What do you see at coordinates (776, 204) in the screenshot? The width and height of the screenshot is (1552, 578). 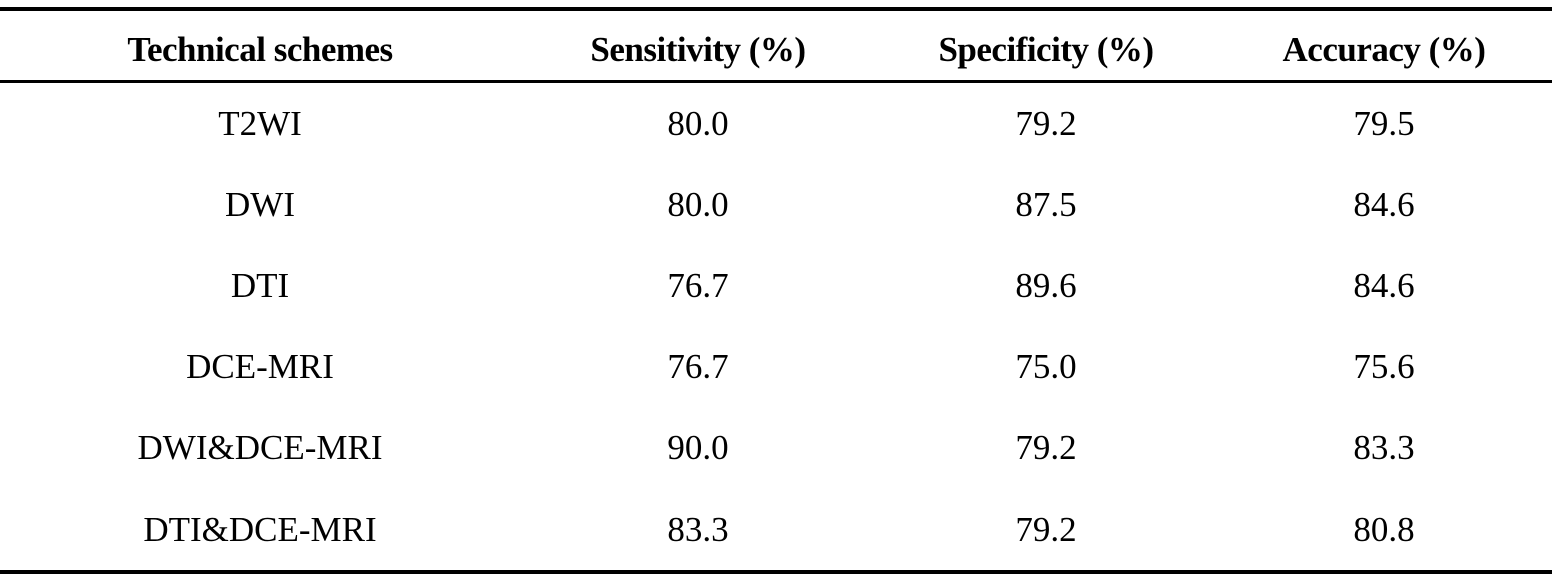 I see `table-row: DWI 80.0 87.5 84.6` at bounding box center [776, 204].